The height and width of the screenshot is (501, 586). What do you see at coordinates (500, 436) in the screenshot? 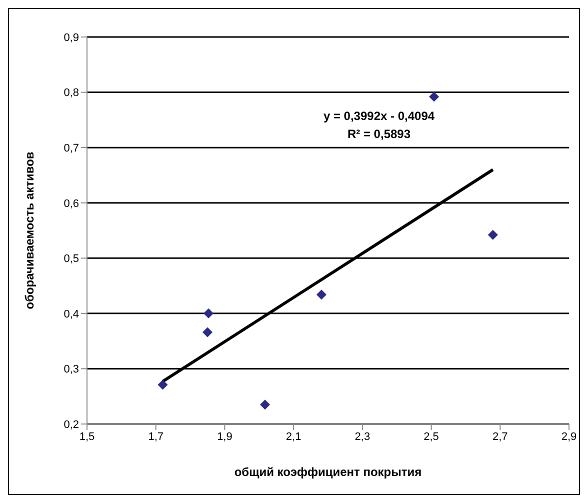
I see `x-tick-label: 2,7` at bounding box center [500, 436].